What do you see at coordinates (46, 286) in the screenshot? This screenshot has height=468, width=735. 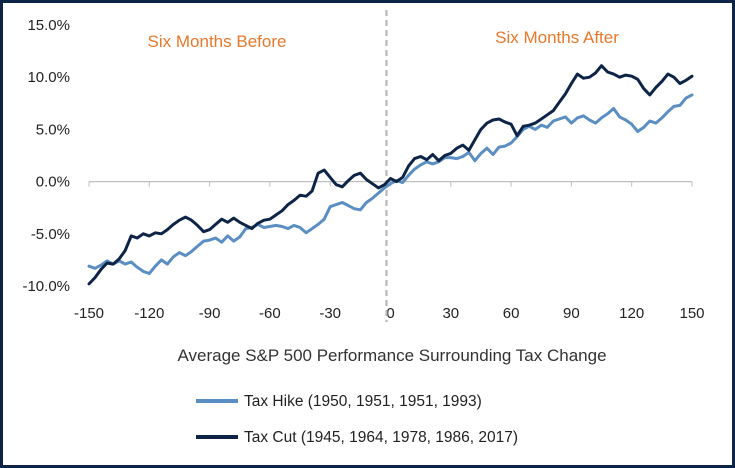 I see `y-tick-label: -10.0%` at bounding box center [46, 286].